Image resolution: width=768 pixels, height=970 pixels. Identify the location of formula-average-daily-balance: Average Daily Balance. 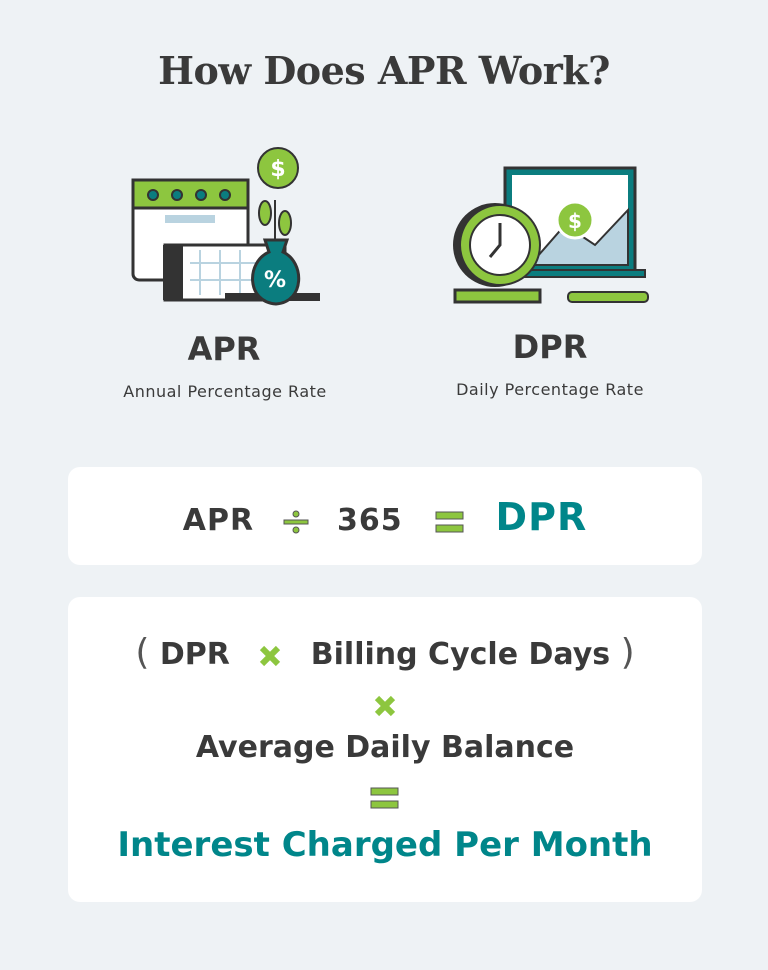
(385, 747).